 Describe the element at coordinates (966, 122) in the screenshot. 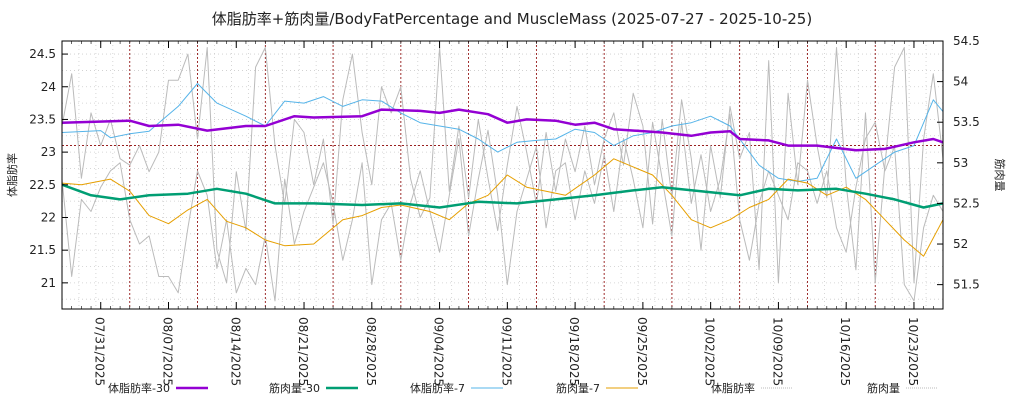

I see `y2-tick-label: 53.5` at that location.